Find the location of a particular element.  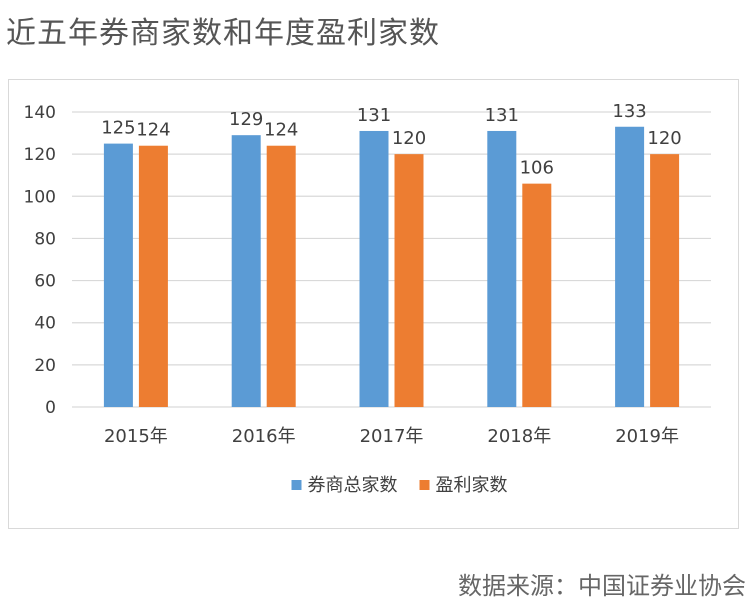

legend-label-series-1: 券商总家数 is located at coordinates (353, 485).